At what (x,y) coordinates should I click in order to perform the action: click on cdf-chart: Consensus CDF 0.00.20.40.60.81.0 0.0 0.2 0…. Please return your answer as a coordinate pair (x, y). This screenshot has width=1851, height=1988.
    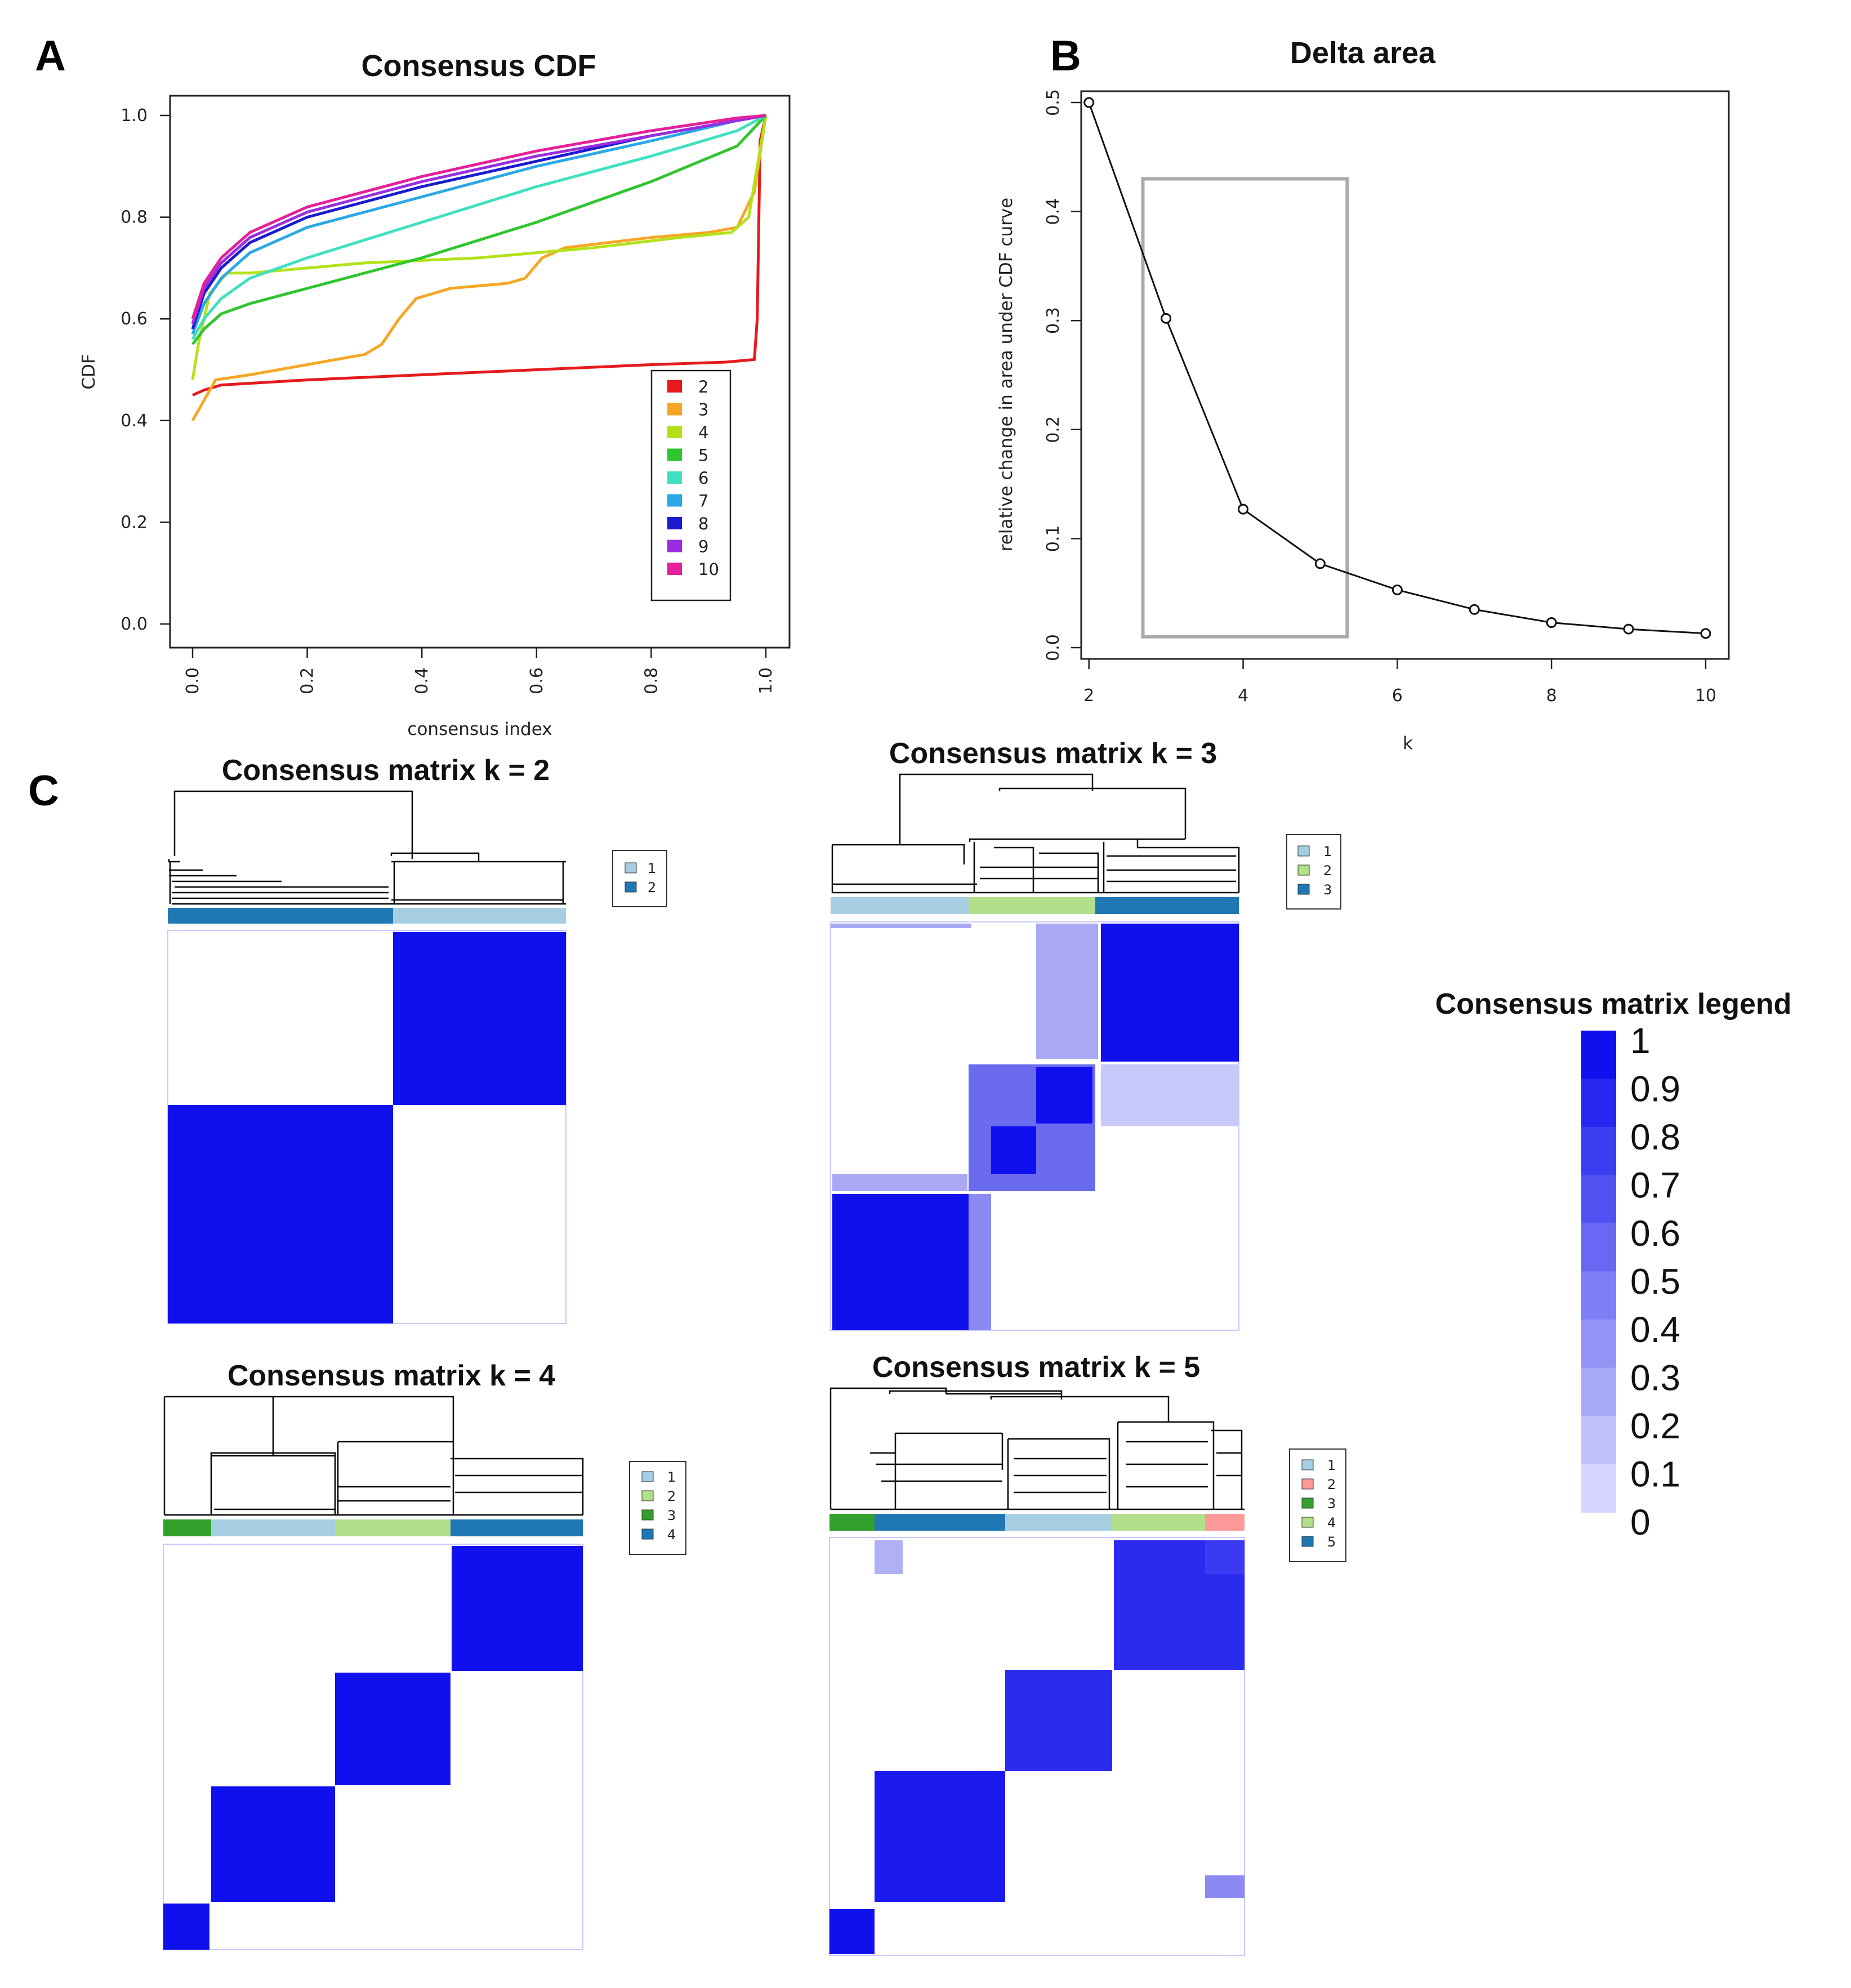
    Looking at the image, I should click on (435, 394).